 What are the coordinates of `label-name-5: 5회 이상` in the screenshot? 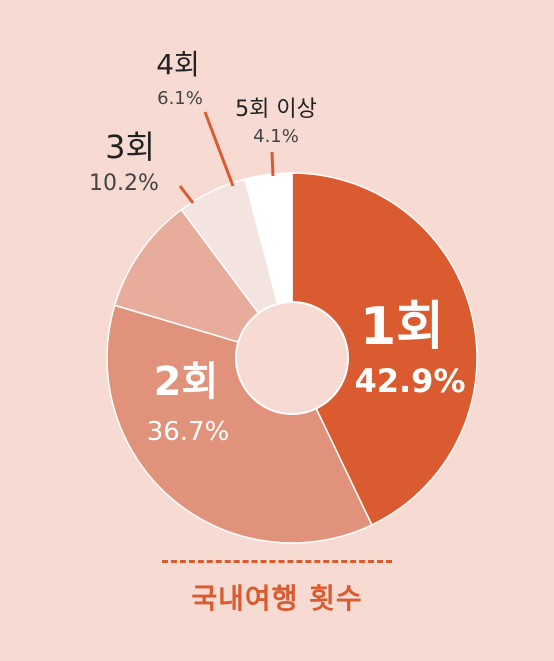 It's located at (276, 109).